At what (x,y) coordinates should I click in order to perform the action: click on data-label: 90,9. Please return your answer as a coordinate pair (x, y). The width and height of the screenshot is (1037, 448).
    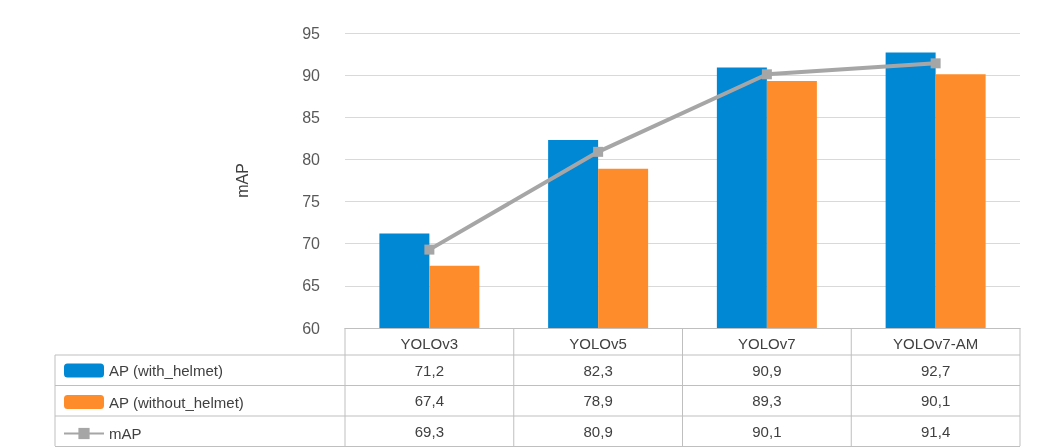
    Looking at the image, I should click on (767, 370).